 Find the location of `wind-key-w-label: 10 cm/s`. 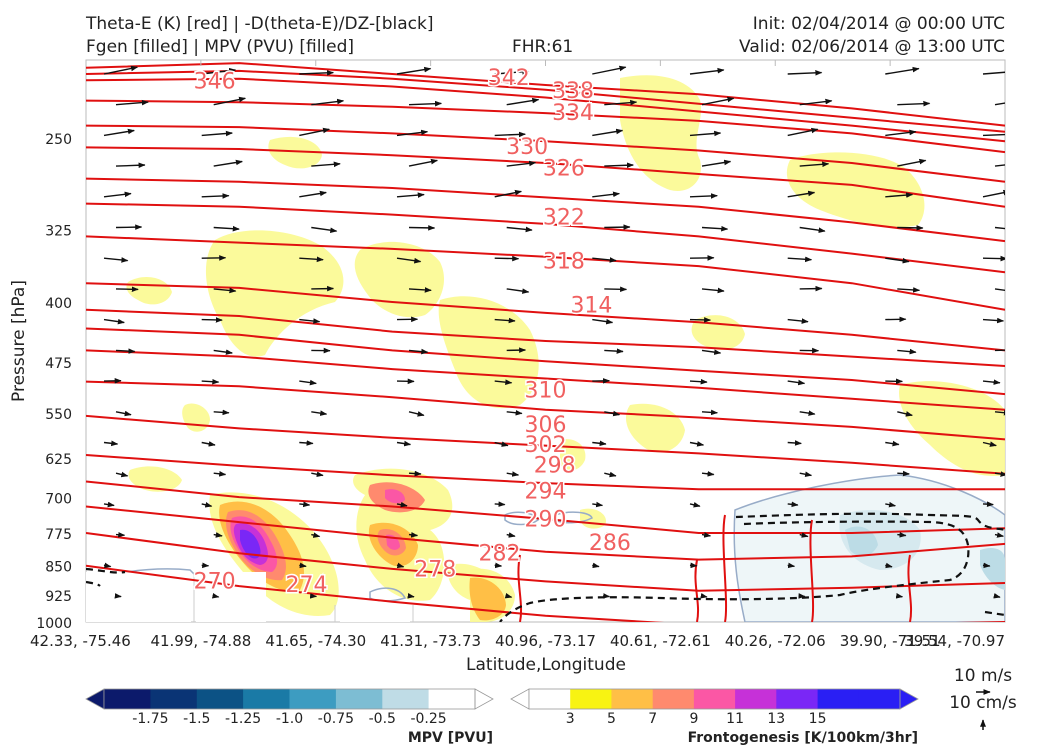

wind-key-w-label: 10 cm/s is located at coordinates (983, 703).